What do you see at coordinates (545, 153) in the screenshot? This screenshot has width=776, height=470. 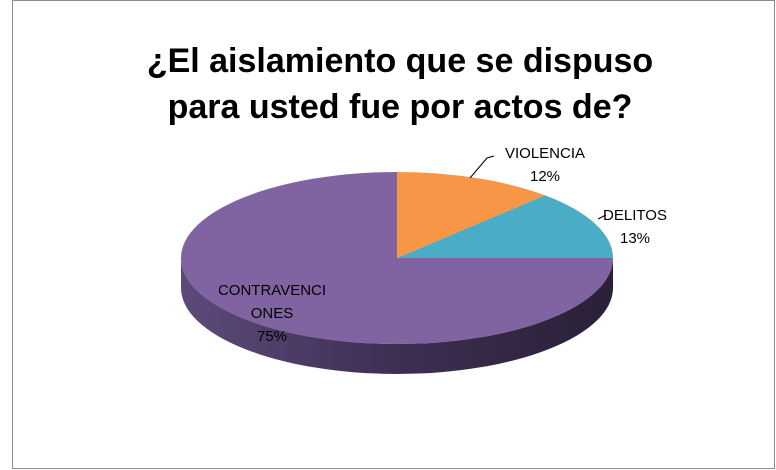 I see `label-name: VIOLENCIA` at bounding box center [545, 153].